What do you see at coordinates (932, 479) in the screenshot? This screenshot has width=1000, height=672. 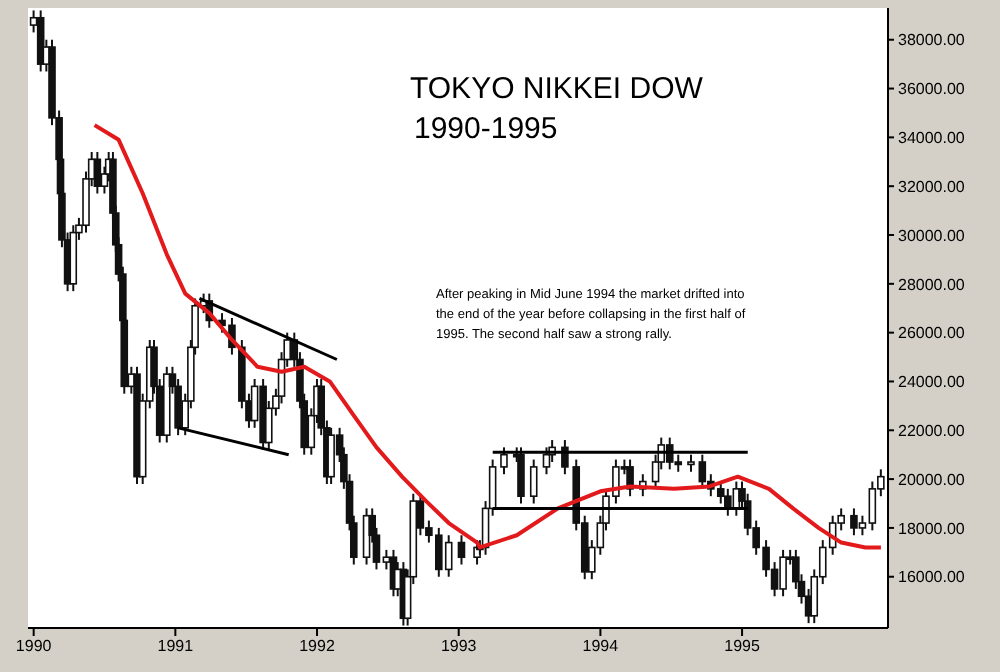 I see `y-tick-label: 20000.00` at bounding box center [932, 479].